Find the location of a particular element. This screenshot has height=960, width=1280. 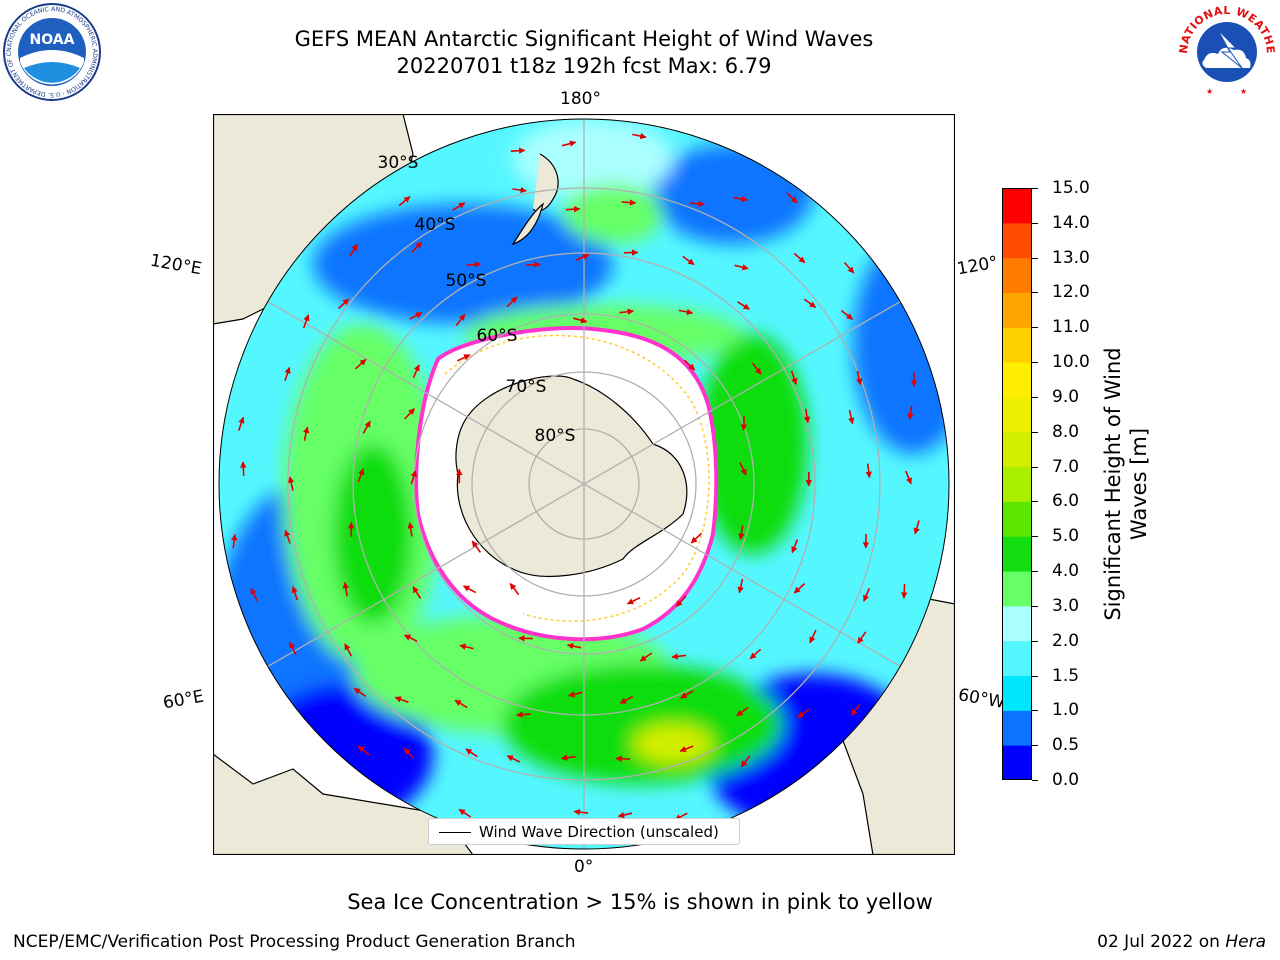

colorbar-tick-label: 14.0 is located at coordinates (1071, 222).